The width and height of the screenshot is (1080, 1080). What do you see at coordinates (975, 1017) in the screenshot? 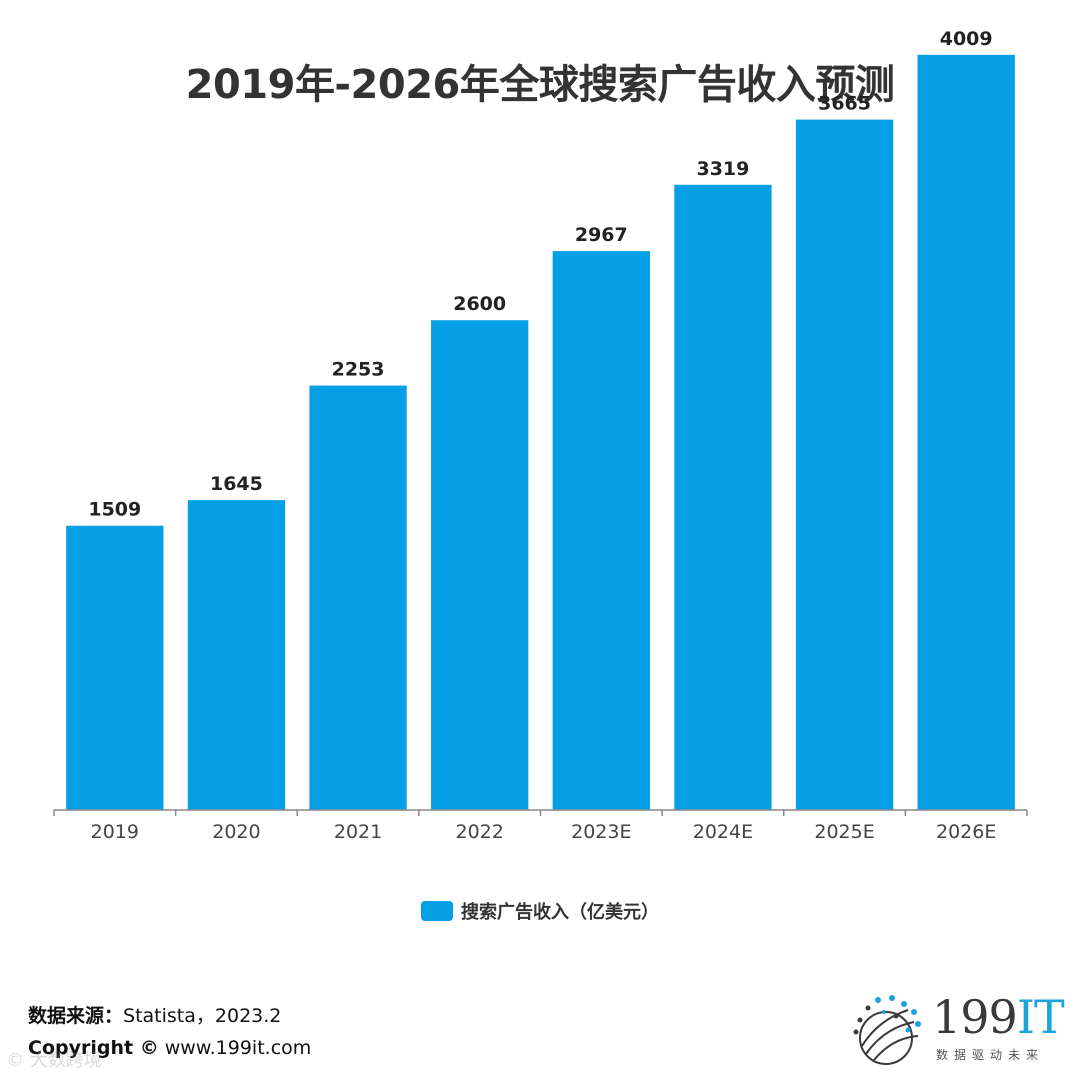
I see `logo-text-number: 199` at bounding box center [975, 1017].